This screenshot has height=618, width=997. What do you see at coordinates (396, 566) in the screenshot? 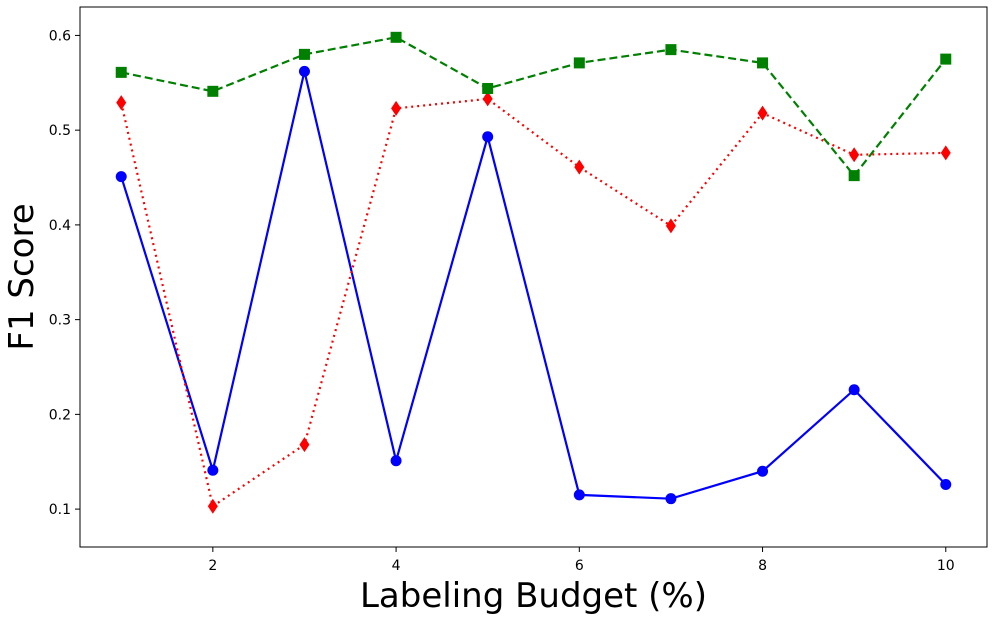
I see `x-tick-label: 4` at bounding box center [396, 566].